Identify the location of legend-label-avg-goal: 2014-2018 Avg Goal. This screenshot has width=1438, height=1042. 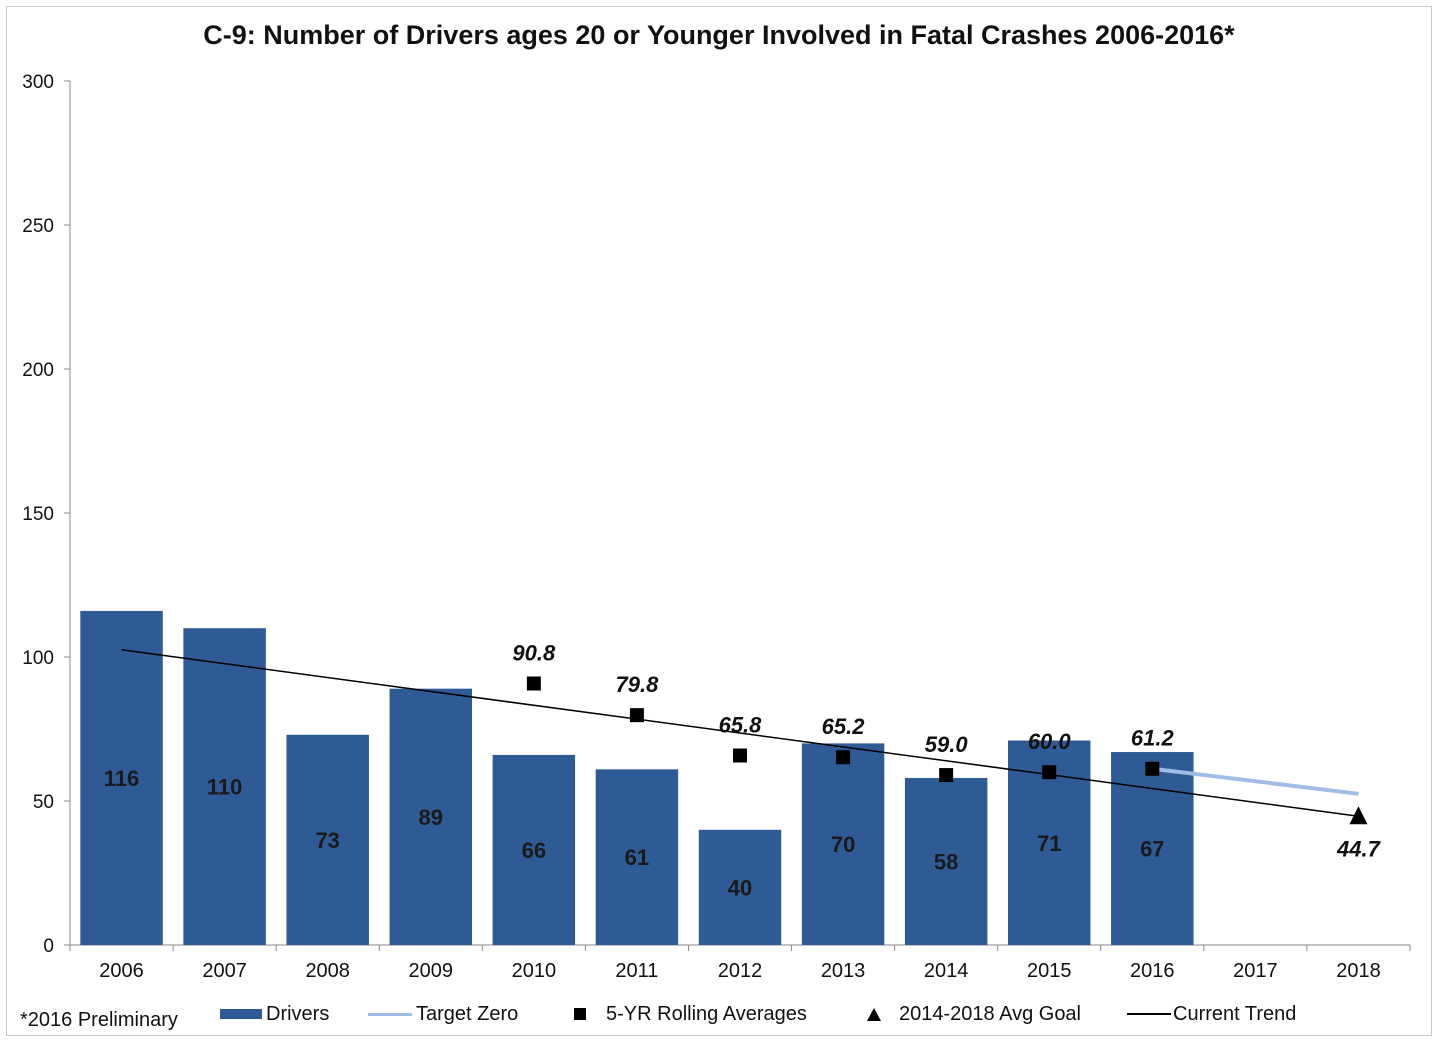
(990, 1013).